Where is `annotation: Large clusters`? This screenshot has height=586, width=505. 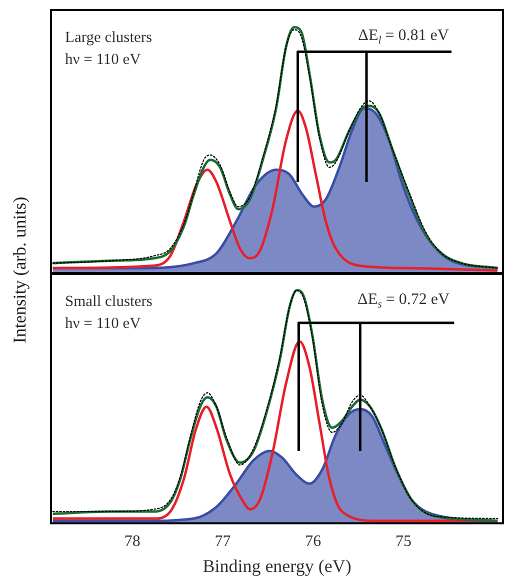
annotation: Large clusters is located at coordinates (108, 37).